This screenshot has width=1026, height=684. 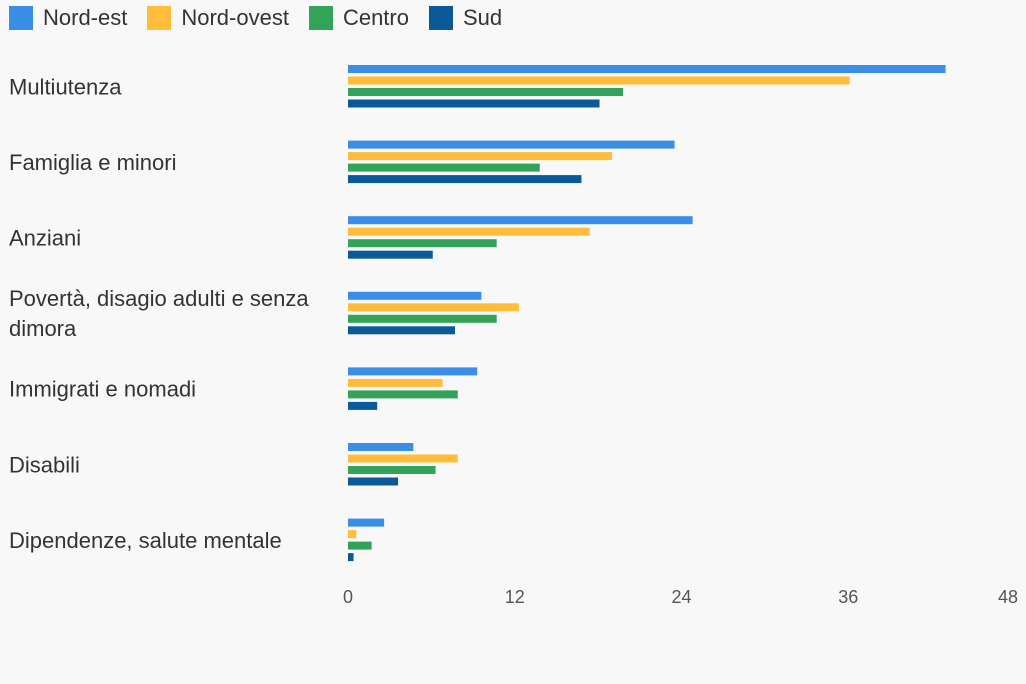 I want to click on bar-centro-famiglia-e-minori, so click(x=444, y=167).